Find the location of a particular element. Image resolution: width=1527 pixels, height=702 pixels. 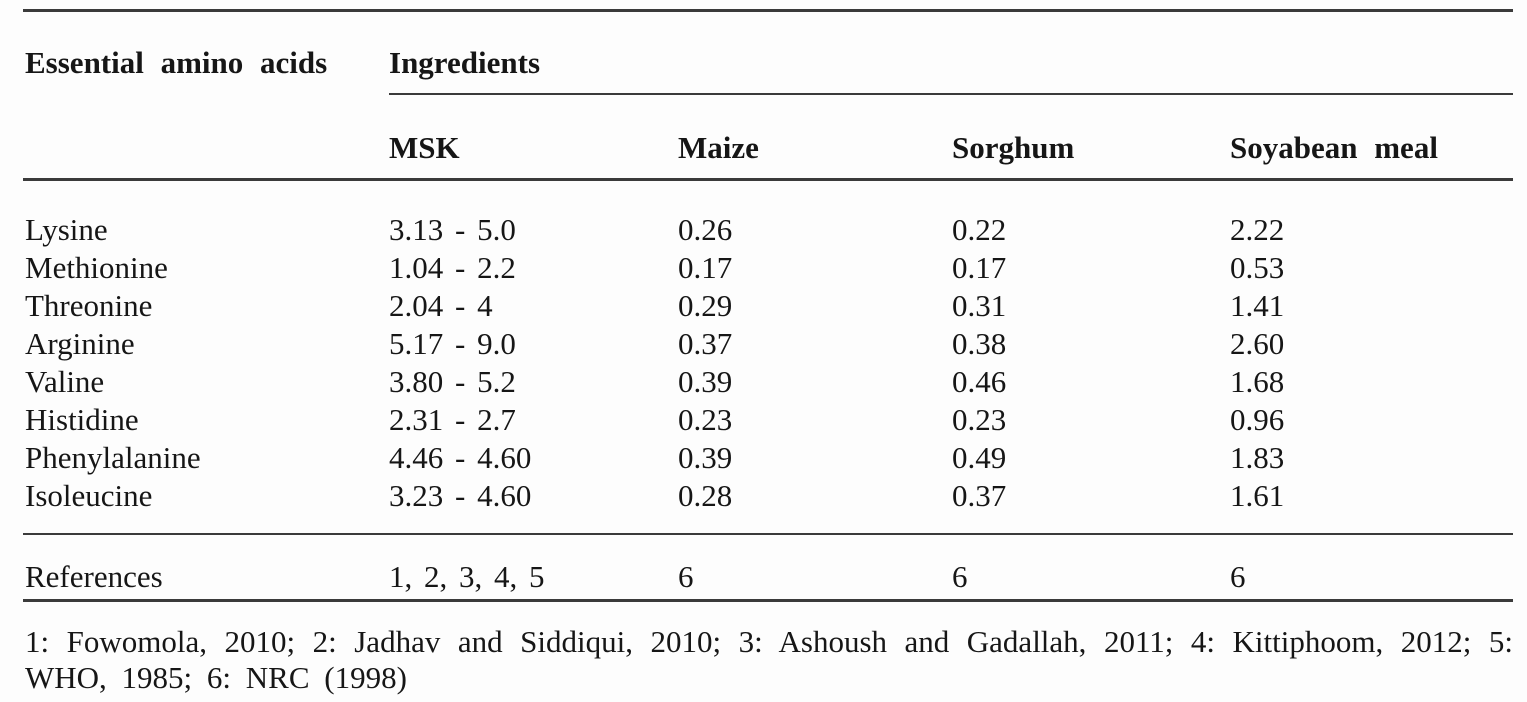

msk-value: 3.23 - 4.60 is located at coordinates (460, 495).